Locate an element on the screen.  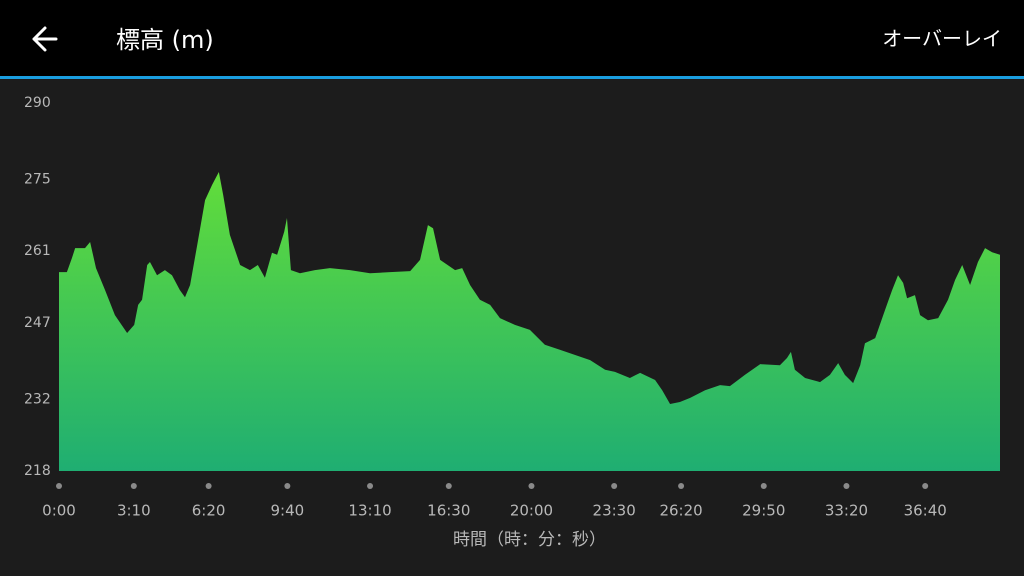
back-arrow is located at coordinates (45, 39).